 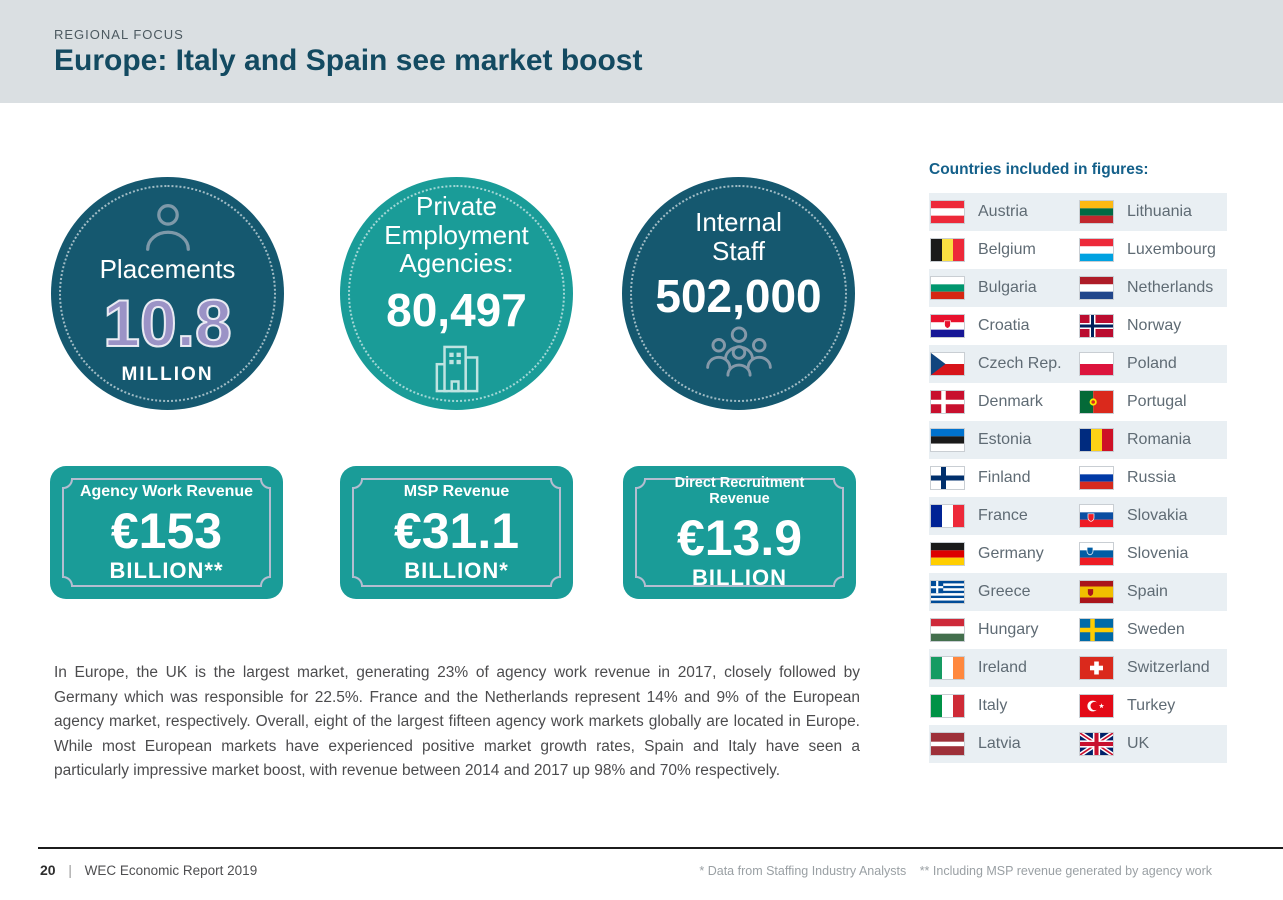 I want to click on france-flag-icon, so click(x=947, y=516).